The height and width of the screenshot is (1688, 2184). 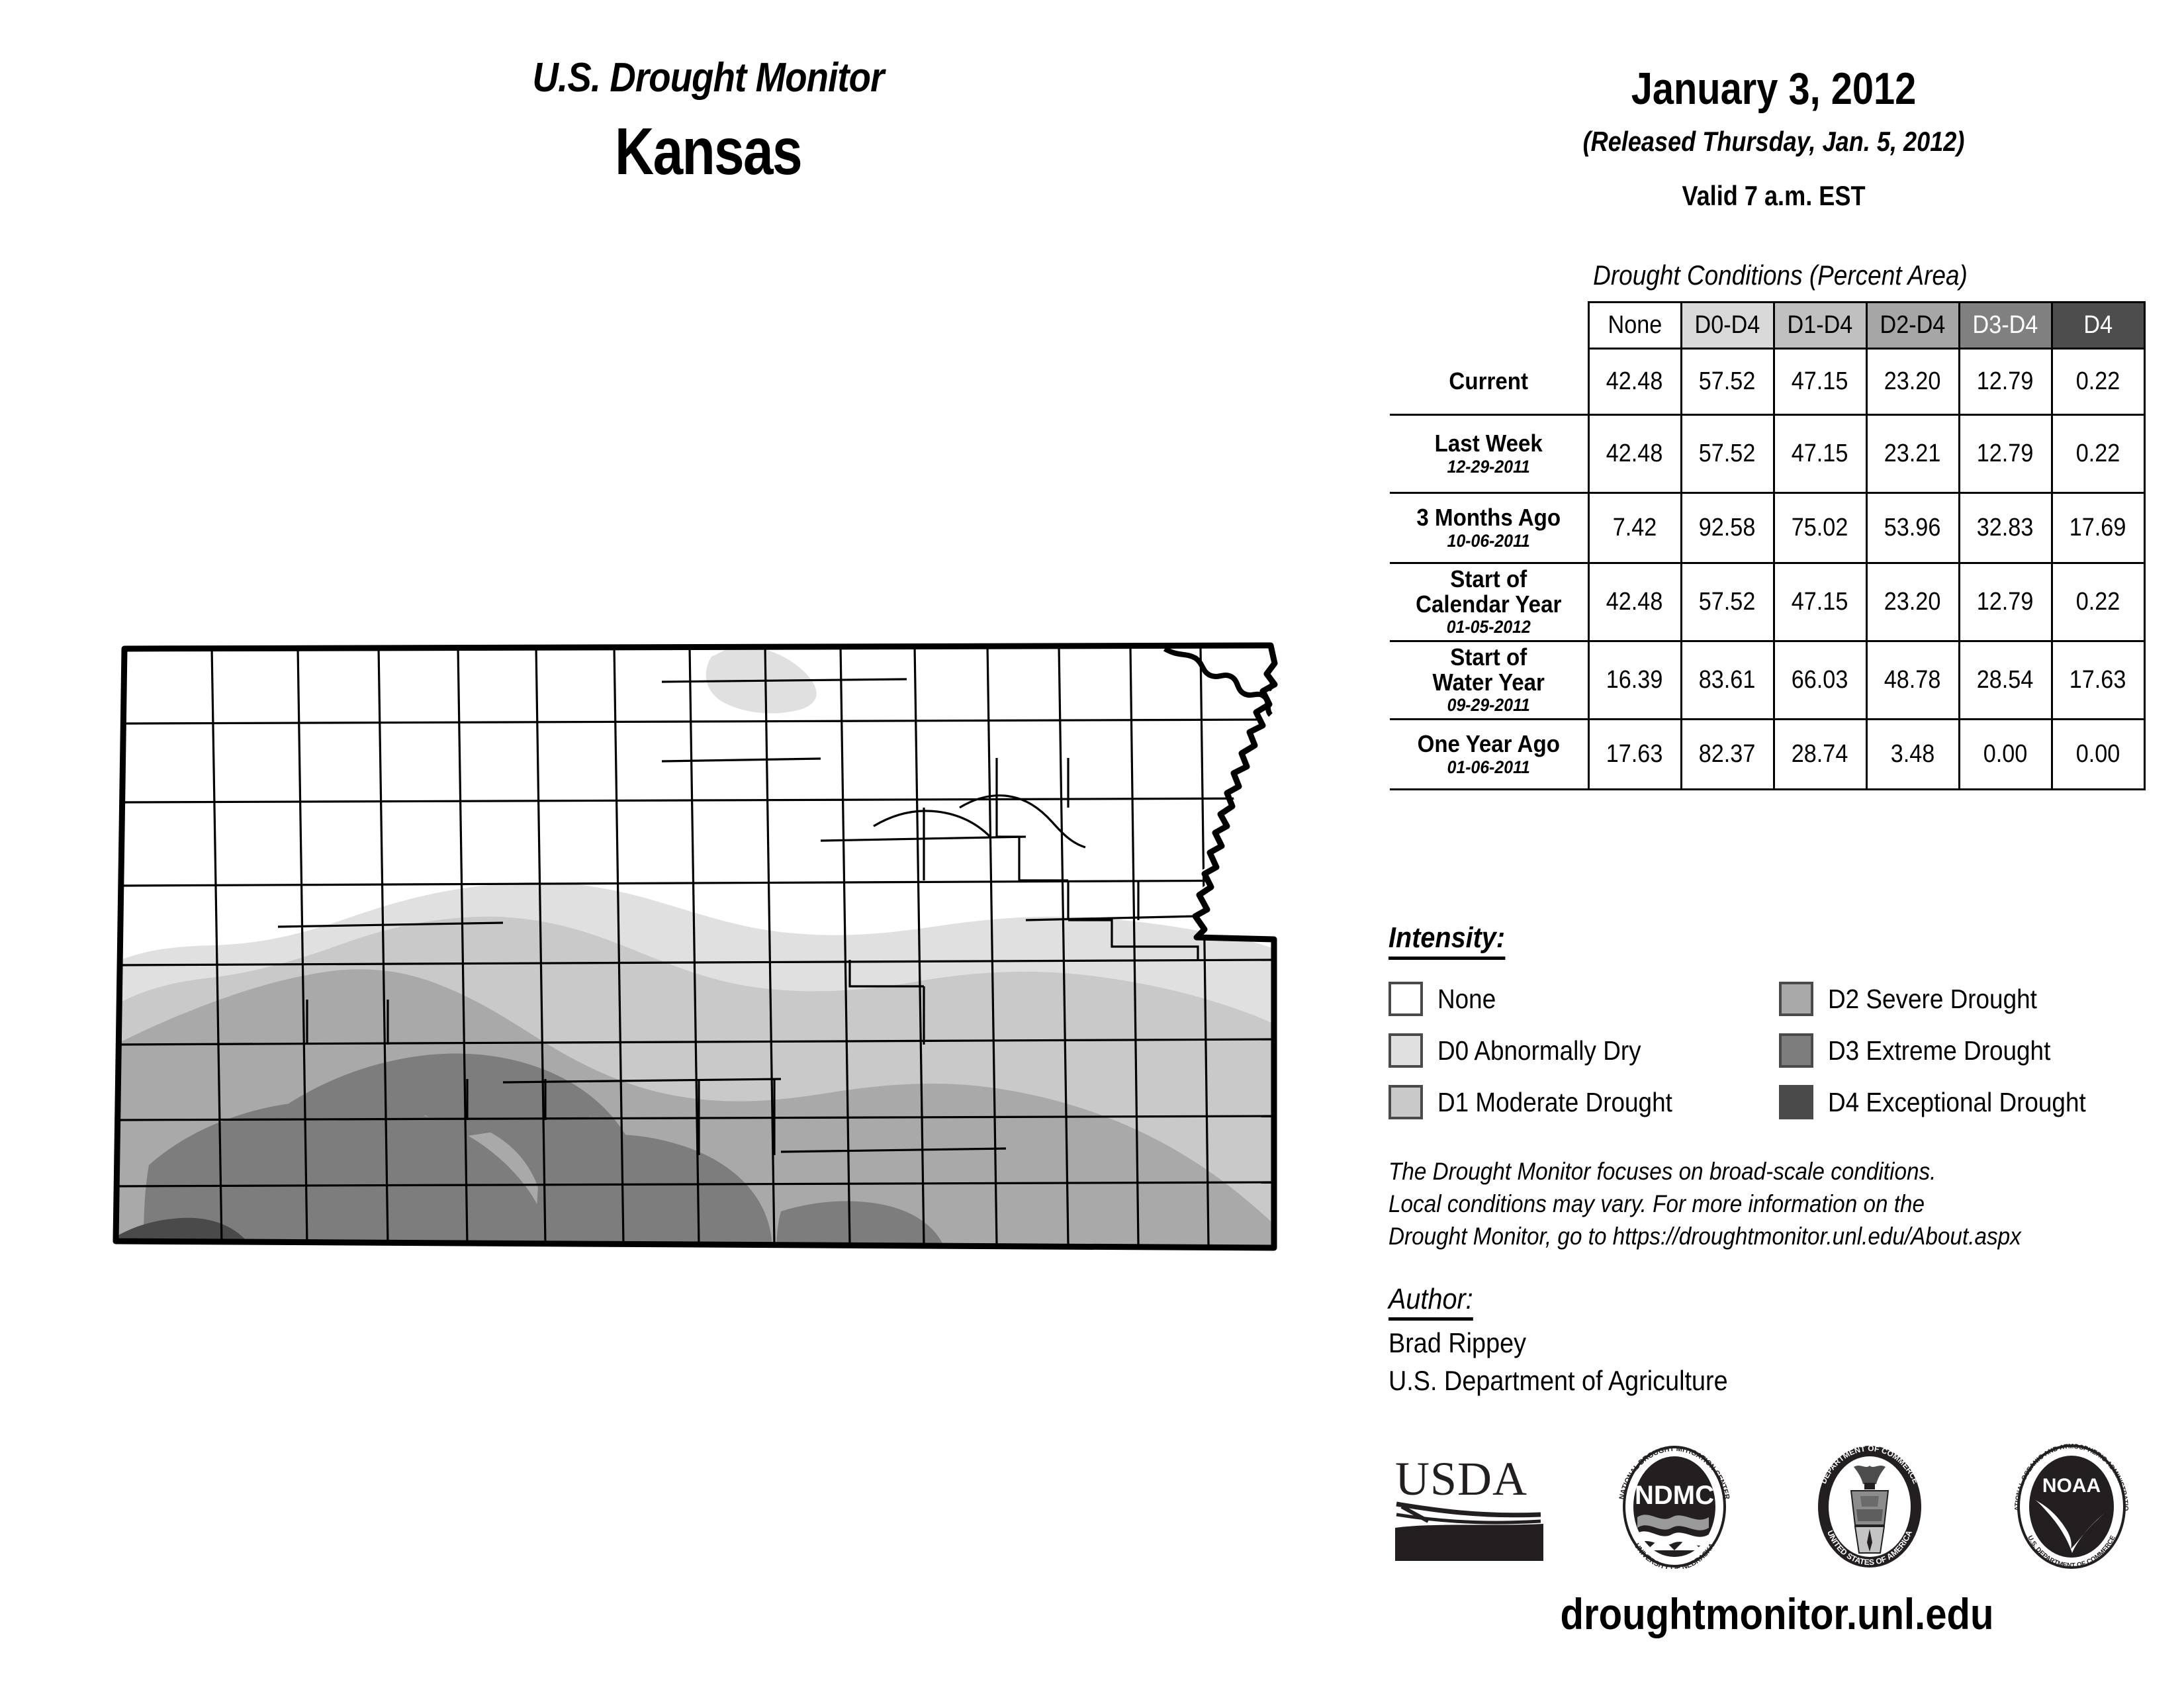 I want to click on legend-item-d4: D4 Exceptional Drought, so click(x=1974, y=1102).